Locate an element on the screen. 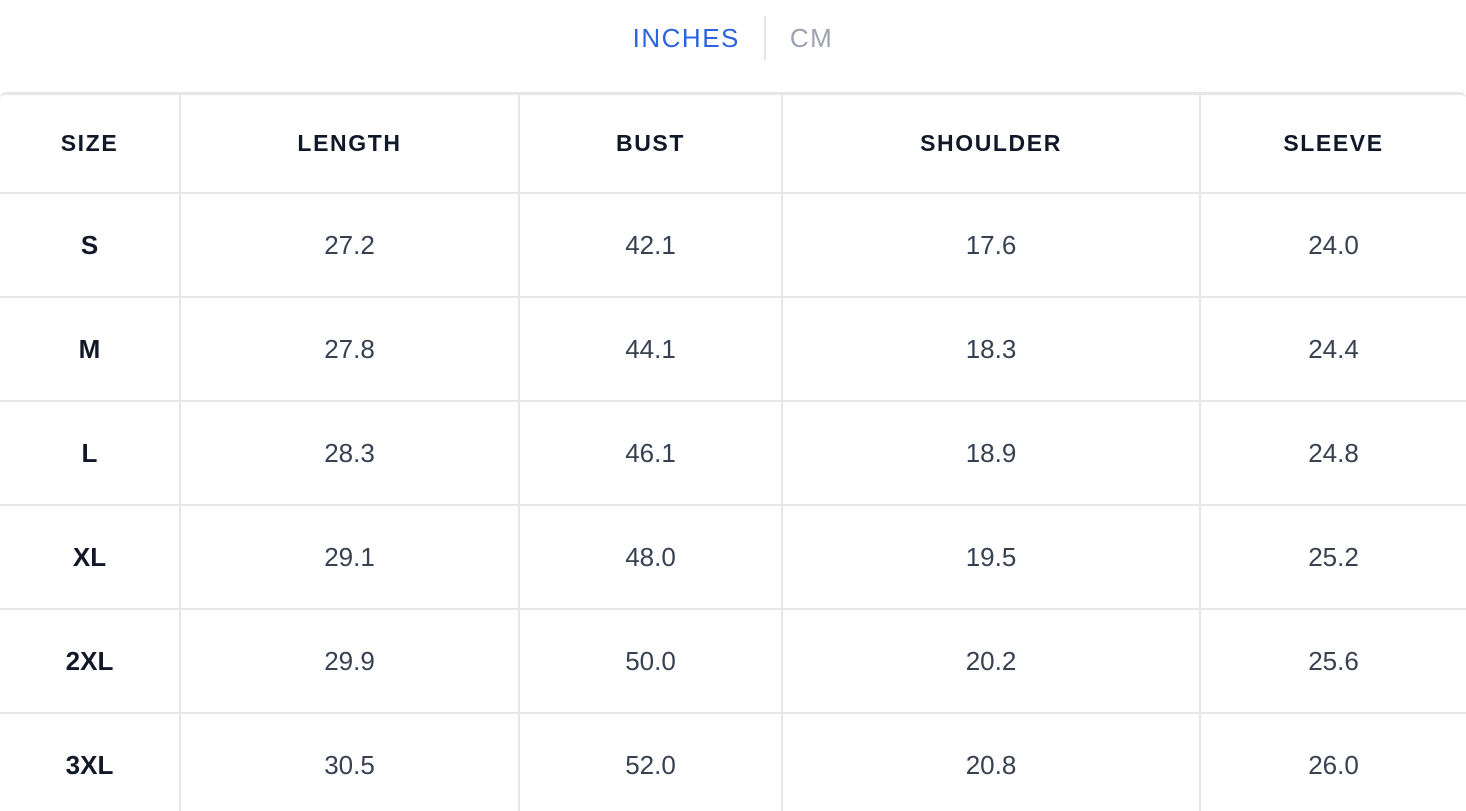  bust-cell: 42.1 is located at coordinates (651, 245).